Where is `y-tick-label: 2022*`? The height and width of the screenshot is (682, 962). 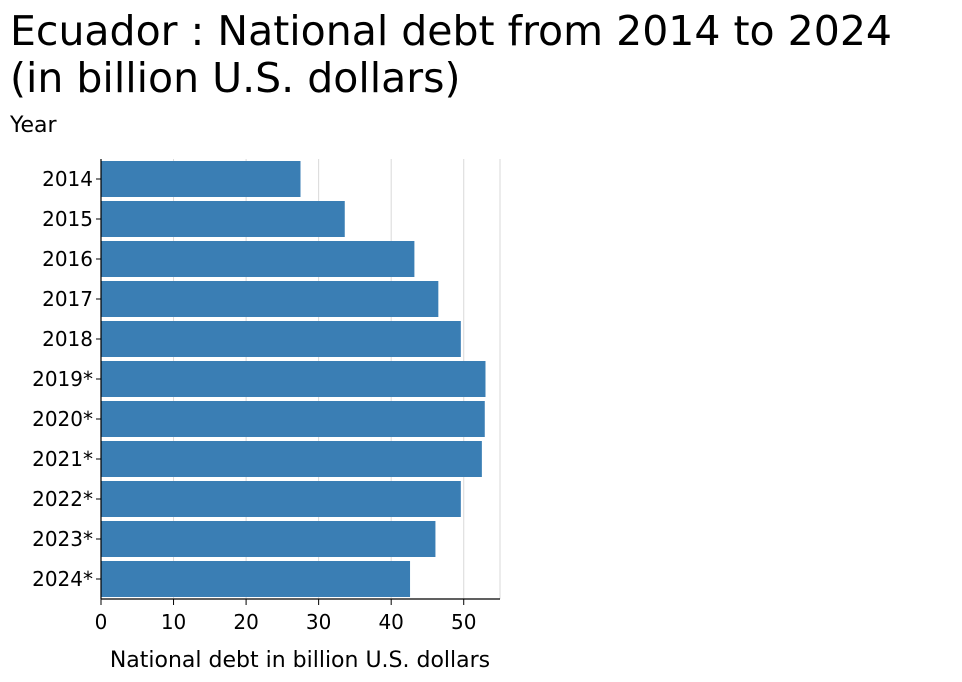
y-tick-label: 2022* is located at coordinates (62, 499).